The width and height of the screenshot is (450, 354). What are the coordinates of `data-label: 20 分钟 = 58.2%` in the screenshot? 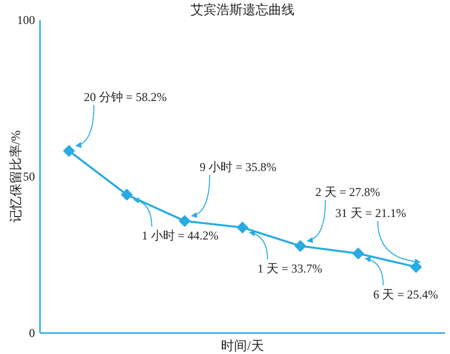 It's located at (125, 97).